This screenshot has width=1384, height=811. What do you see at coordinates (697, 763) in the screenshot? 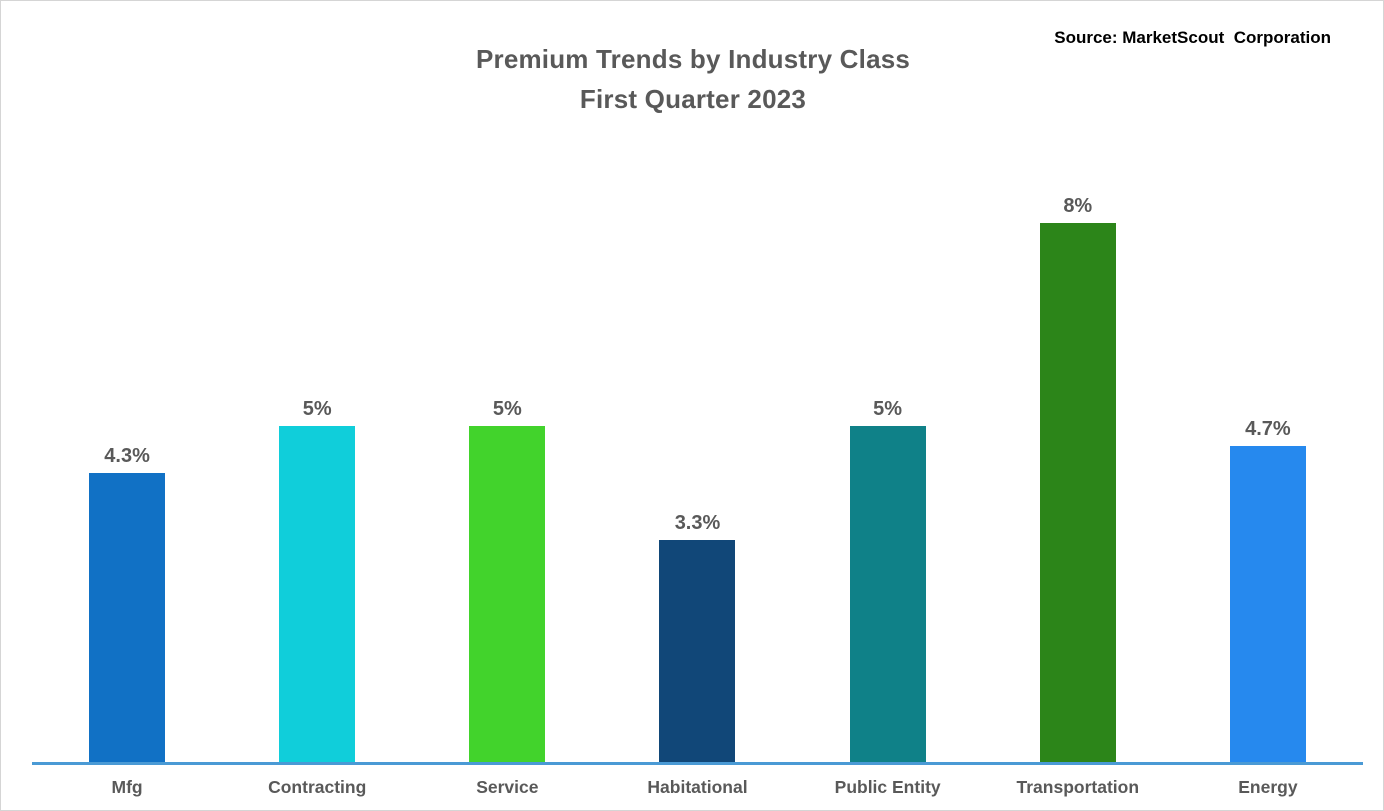
I see `x-axis-line` at bounding box center [697, 763].